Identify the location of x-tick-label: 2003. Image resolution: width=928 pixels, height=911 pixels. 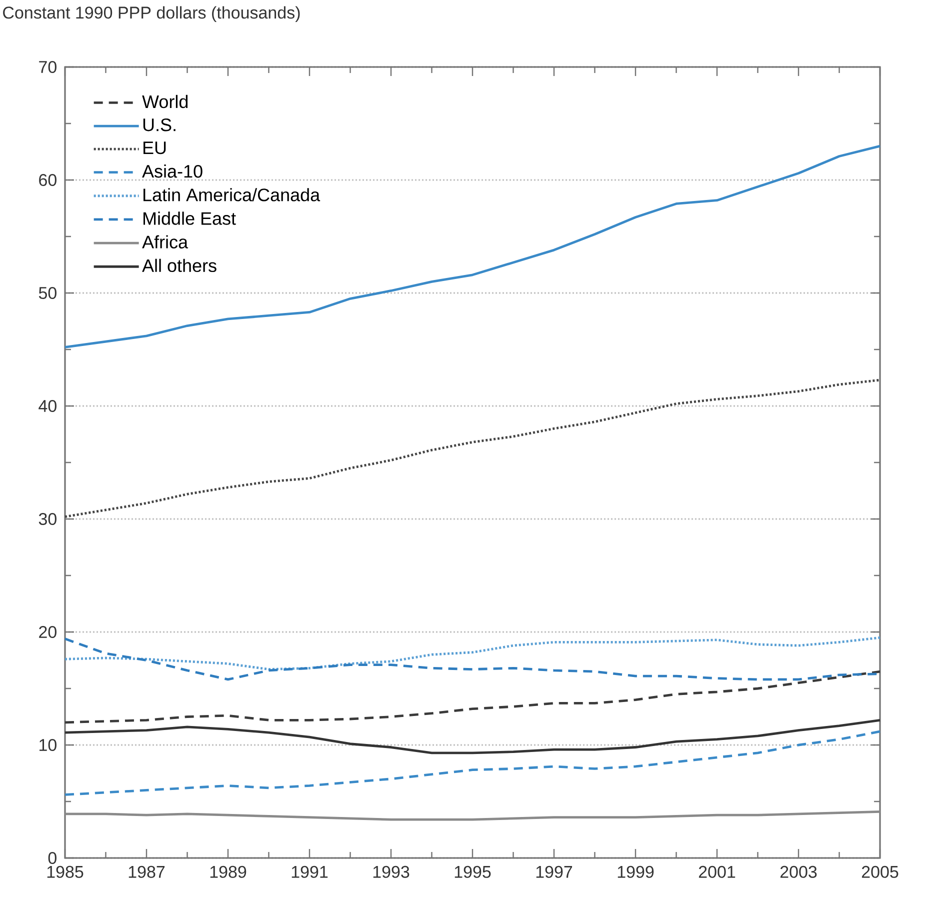
(798, 872).